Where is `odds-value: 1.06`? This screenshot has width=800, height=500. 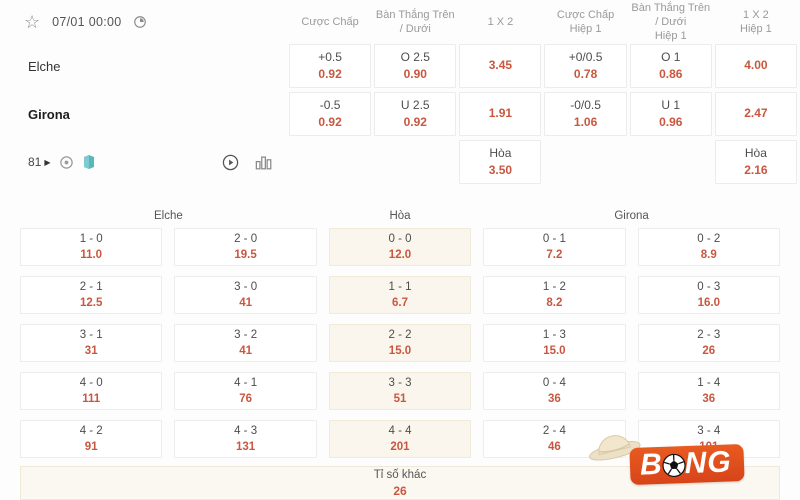 odds-value: 1.06 is located at coordinates (585, 122).